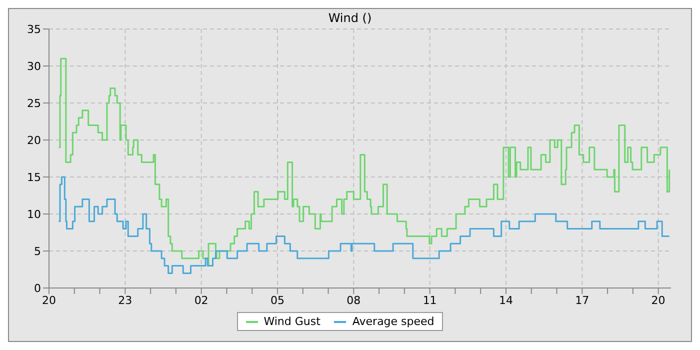  I want to click on y-tick-label: 30, so click(34, 66).